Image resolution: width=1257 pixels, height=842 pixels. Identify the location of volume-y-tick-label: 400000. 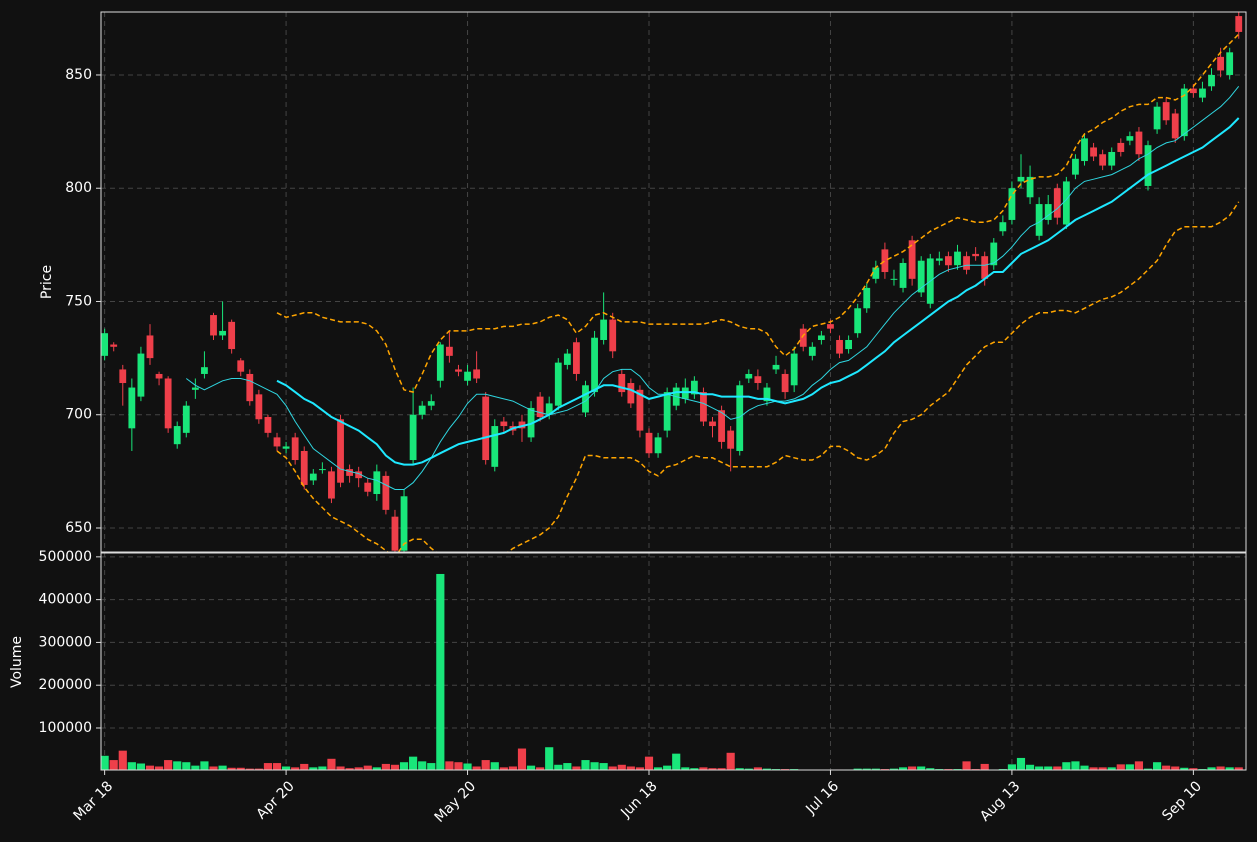
(65, 600).